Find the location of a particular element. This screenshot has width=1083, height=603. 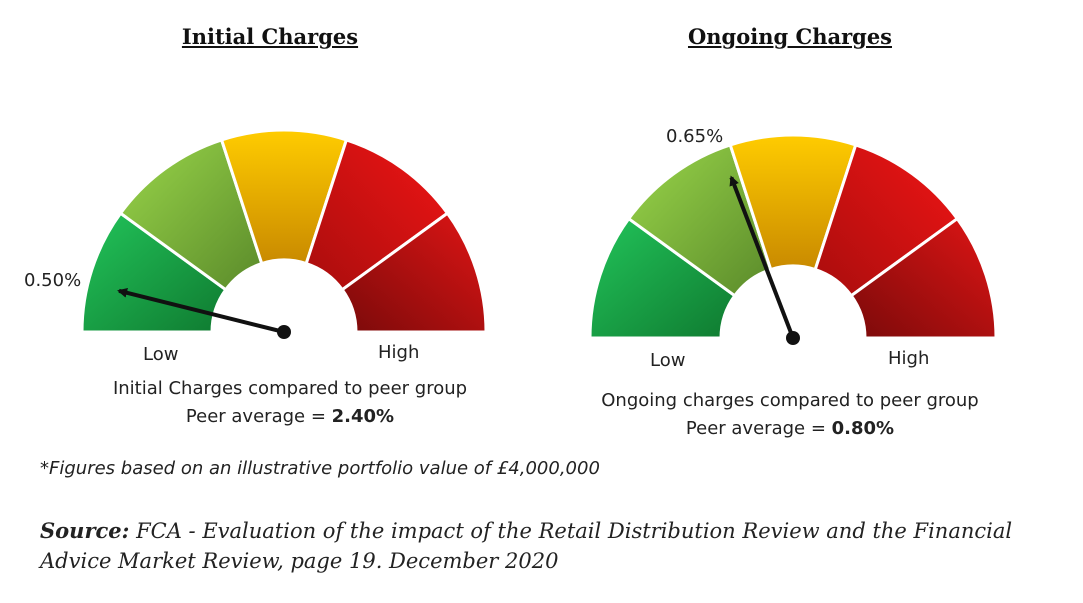

initial-charges-gauge is located at coordinates (284, 233).